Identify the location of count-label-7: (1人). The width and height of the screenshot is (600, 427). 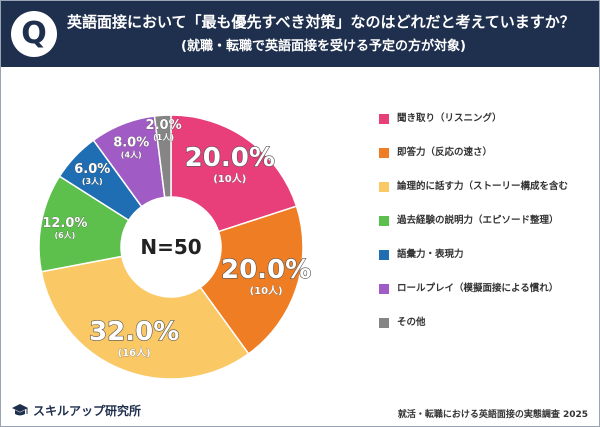
(163, 137).